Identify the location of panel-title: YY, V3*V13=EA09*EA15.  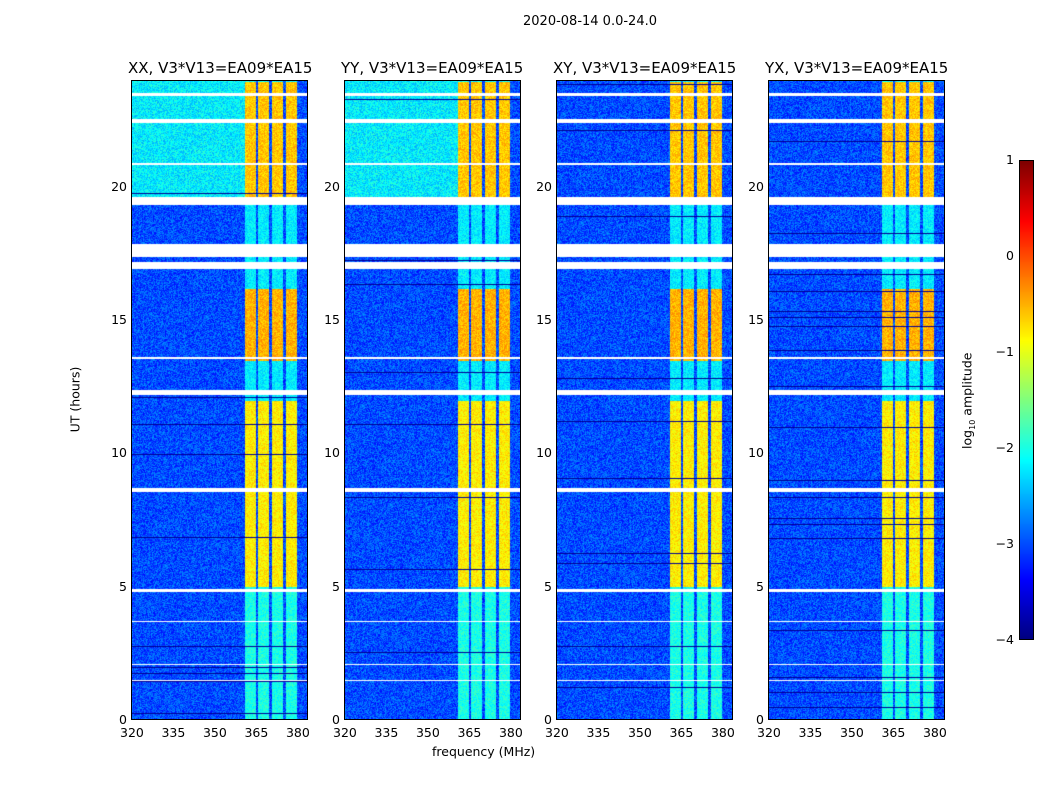
(432, 68).